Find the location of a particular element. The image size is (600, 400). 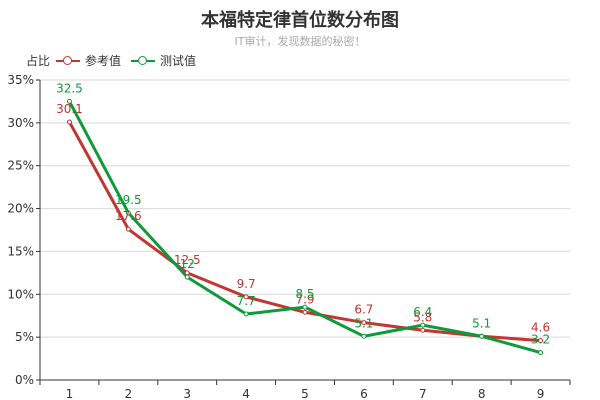

x-tick-label: 3 is located at coordinates (187, 393).